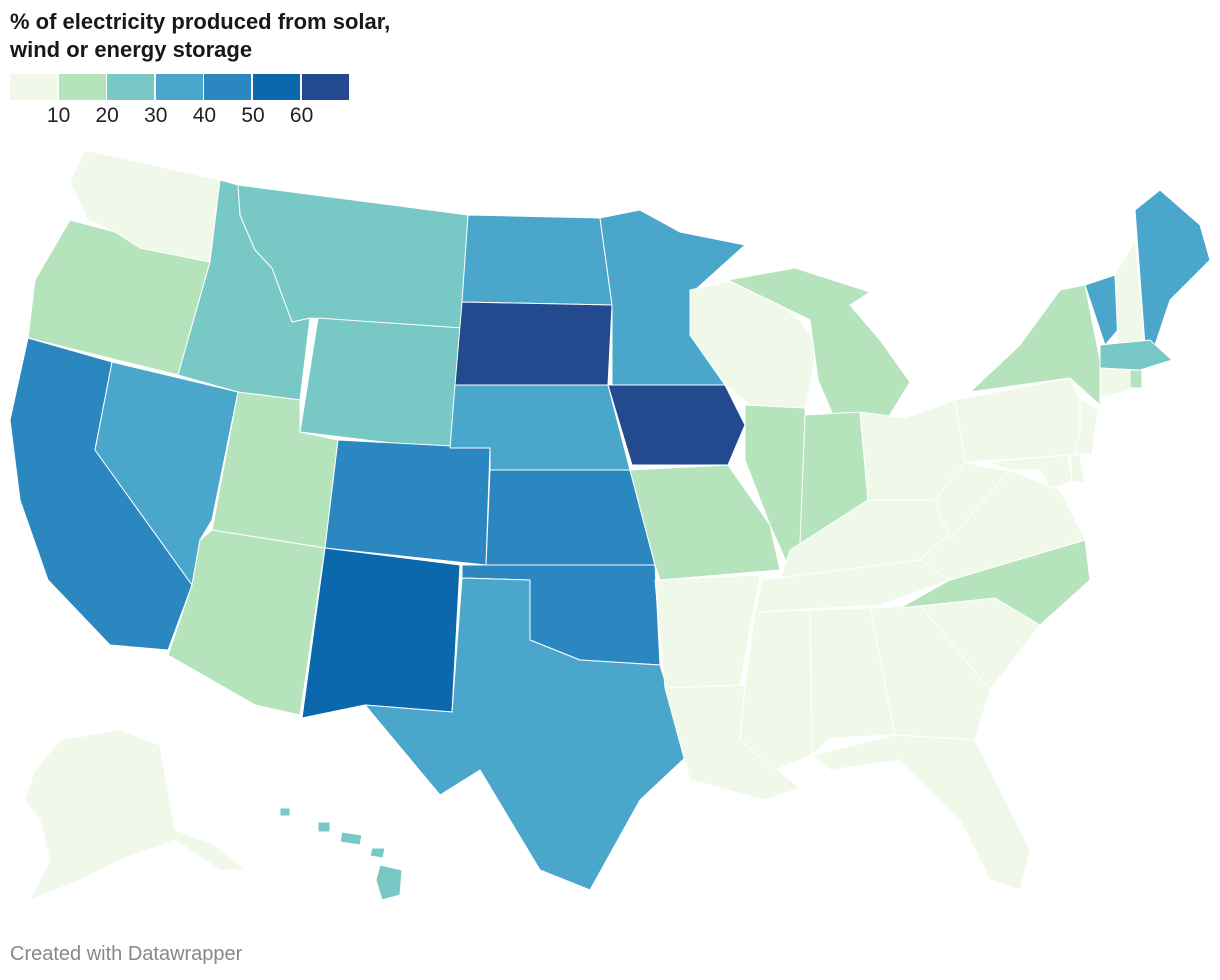 The height and width of the screenshot is (980, 1220). What do you see at coordinates (1035, 345) in the screenshot?
I see `state-NY` at bounding box center [1035, 345].